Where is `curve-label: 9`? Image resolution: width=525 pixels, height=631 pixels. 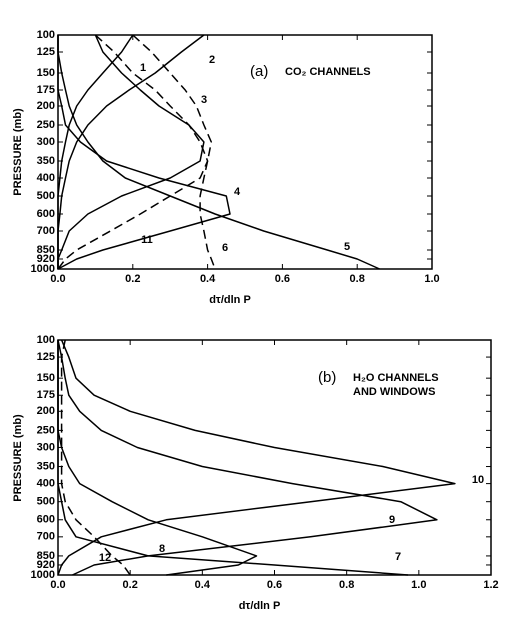
curve-label: 9 is located at coordinates (392, 520).